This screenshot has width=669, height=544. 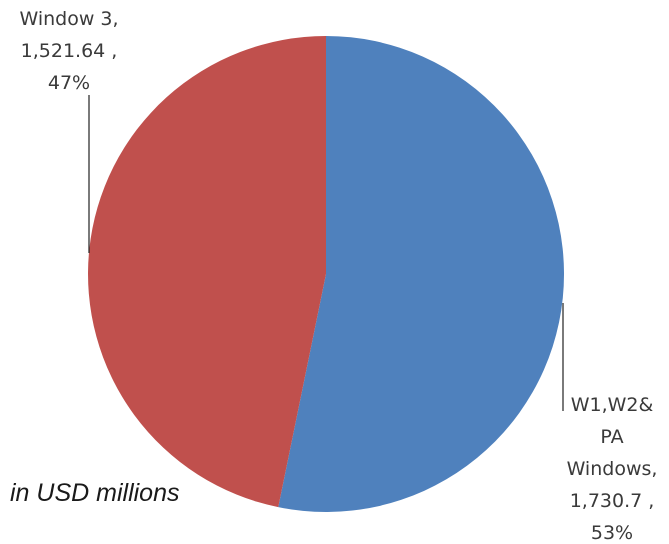 I want to click on data-label: Window 3, 1,521.64 , 47%, so click(x=68, y=51).